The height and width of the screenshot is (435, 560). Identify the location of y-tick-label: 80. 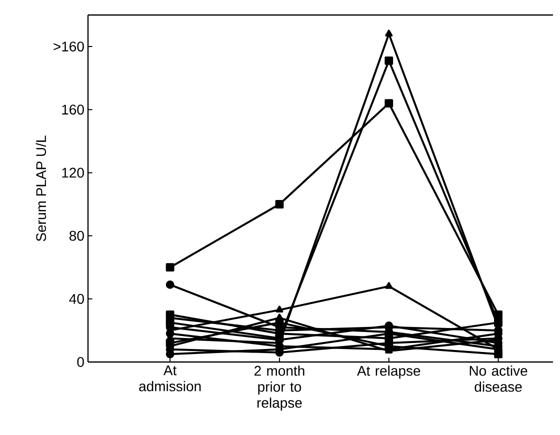
(77, 235).